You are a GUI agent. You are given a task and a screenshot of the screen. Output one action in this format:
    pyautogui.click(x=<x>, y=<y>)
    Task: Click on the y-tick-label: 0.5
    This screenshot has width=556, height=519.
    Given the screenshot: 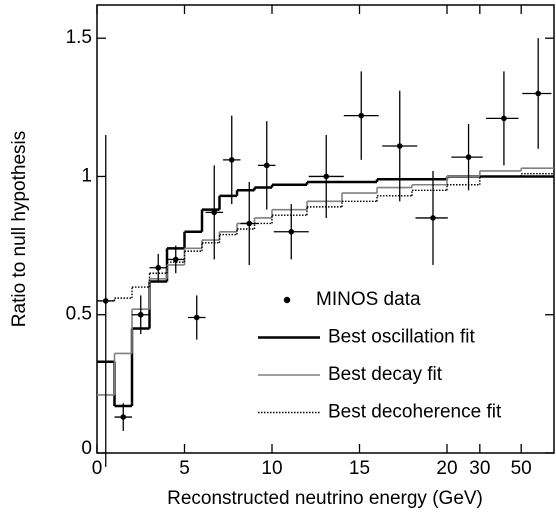 What is the action you would take?
    pyautogui.click(x=79, y=314)
    